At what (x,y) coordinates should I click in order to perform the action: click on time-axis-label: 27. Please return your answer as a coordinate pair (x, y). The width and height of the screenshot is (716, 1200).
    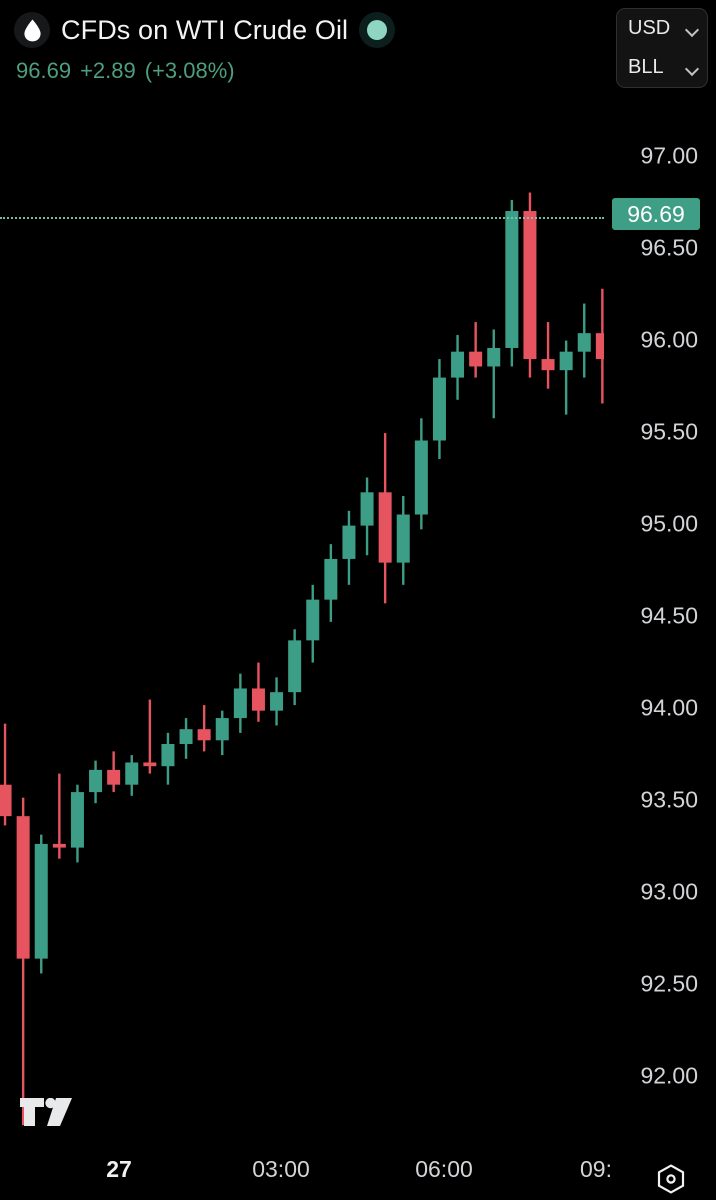
    Looking at the image, I should click on (119, 1169).